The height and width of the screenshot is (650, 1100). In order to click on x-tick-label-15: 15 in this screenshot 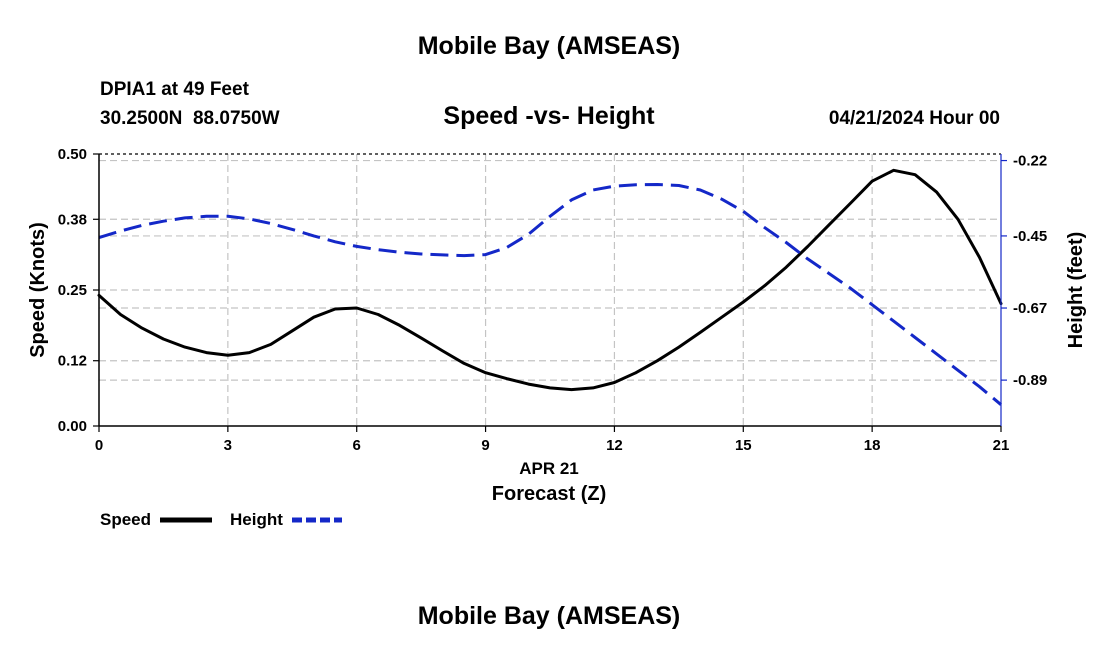, I will do `click(743, 445)`.